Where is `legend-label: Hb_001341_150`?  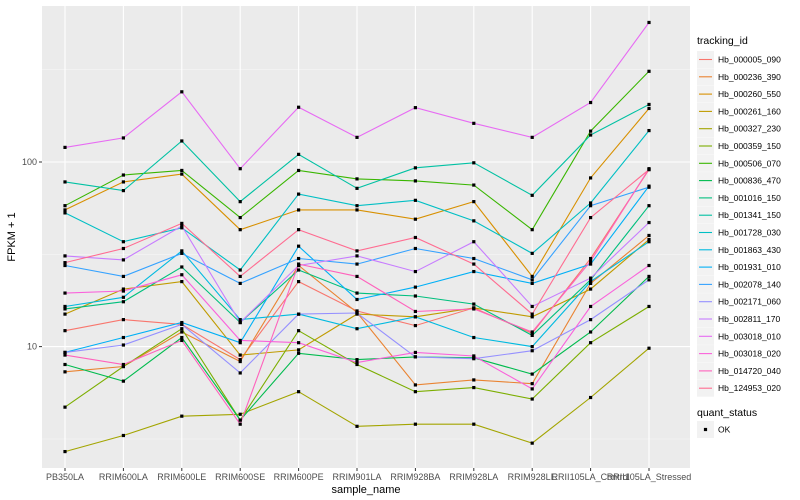
legend-label: Hb_001341_150 is located at coordinates (749, 215).